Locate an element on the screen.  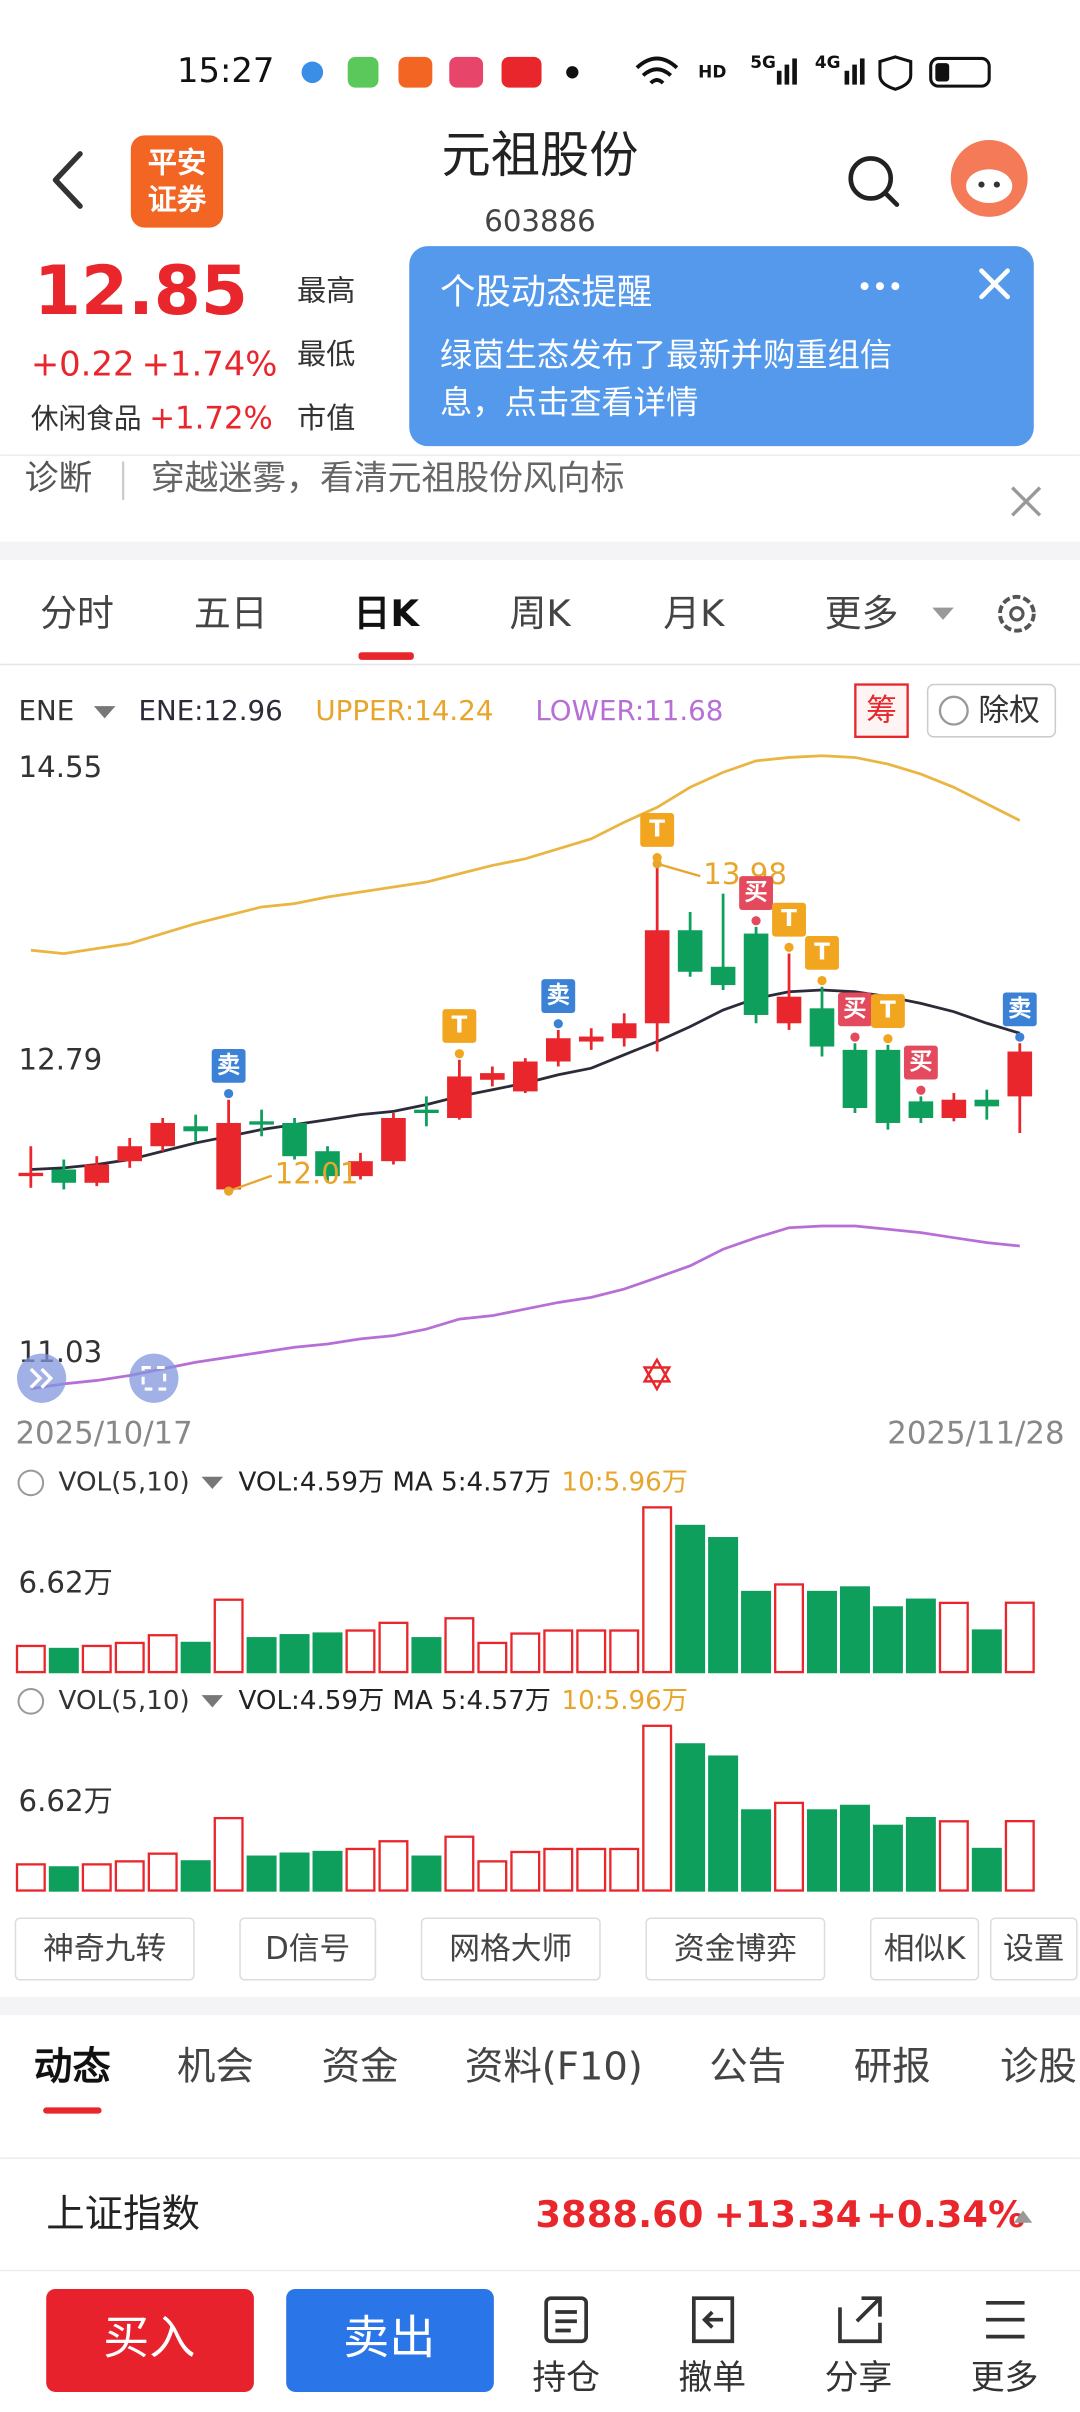
event-star is located at coordinates (657, 1374).